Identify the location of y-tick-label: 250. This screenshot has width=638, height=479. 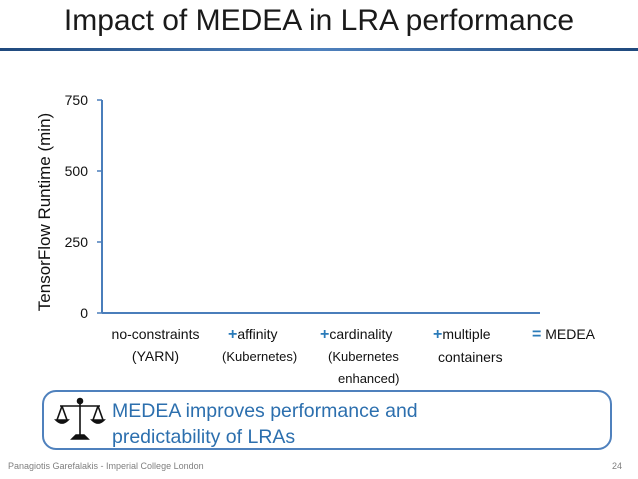
(77, 242).